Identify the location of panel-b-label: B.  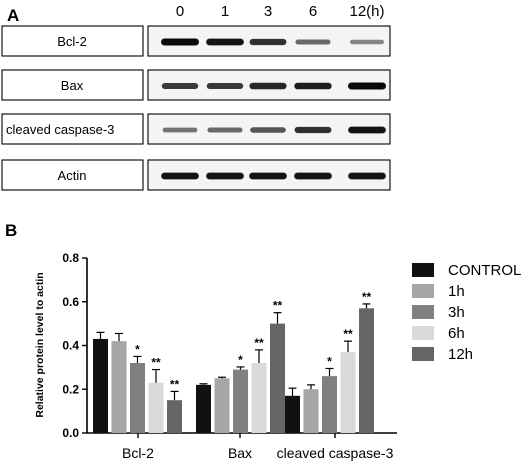
(11, 230).